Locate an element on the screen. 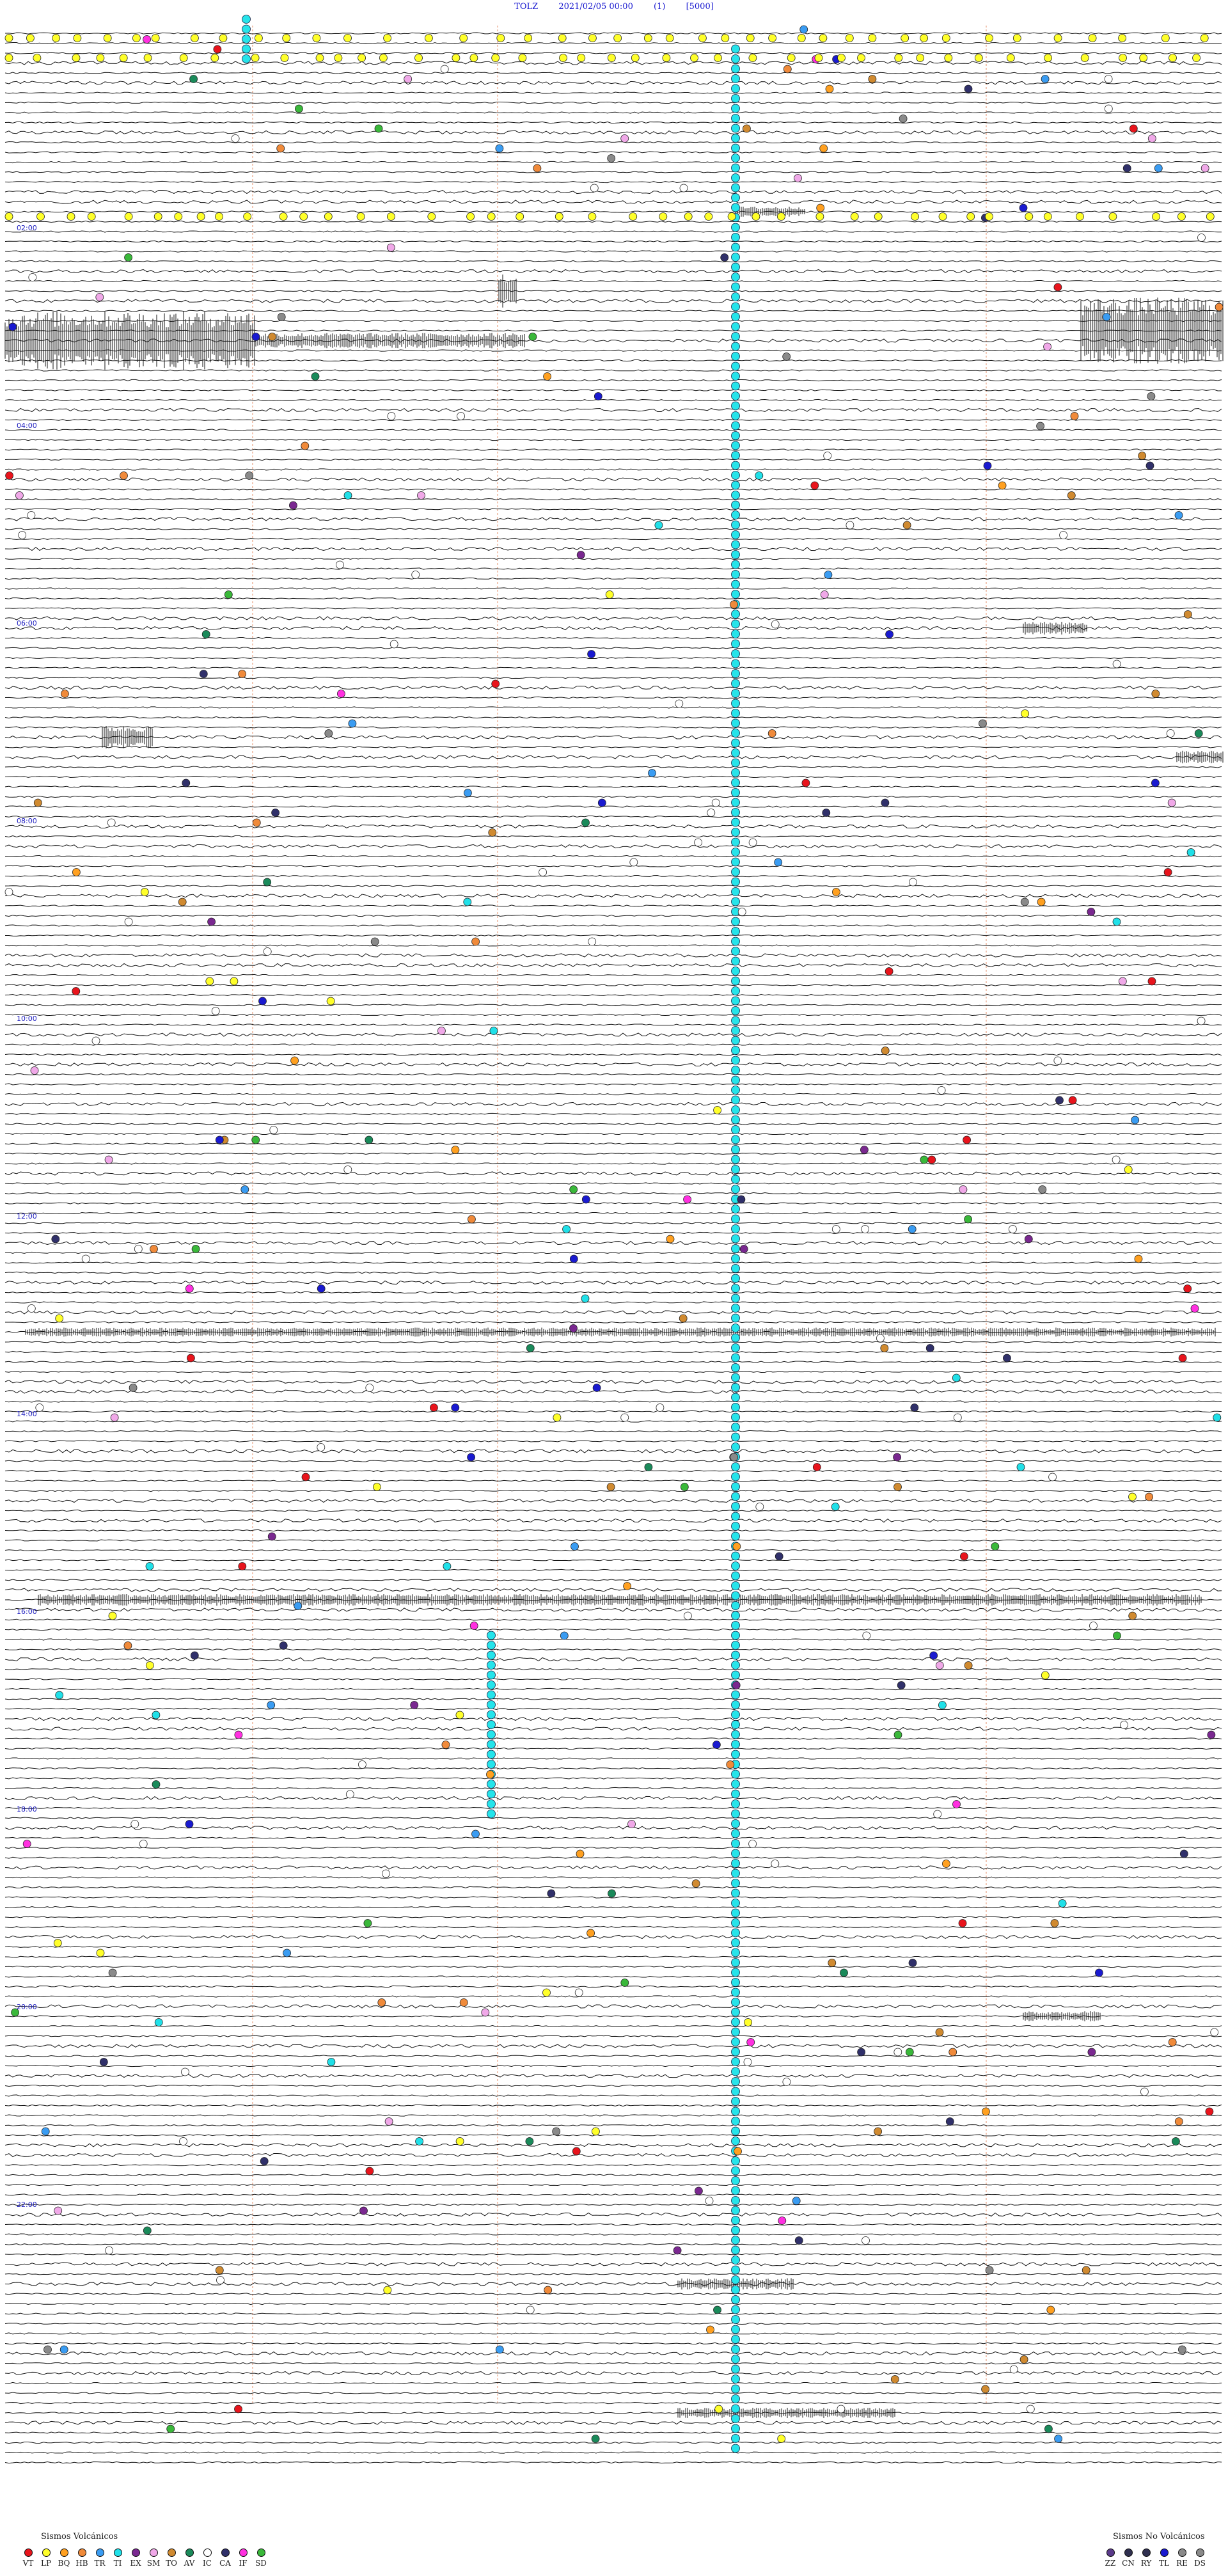  legend-nonvolcanic-swatch is located at coordinates (1164, 2552).